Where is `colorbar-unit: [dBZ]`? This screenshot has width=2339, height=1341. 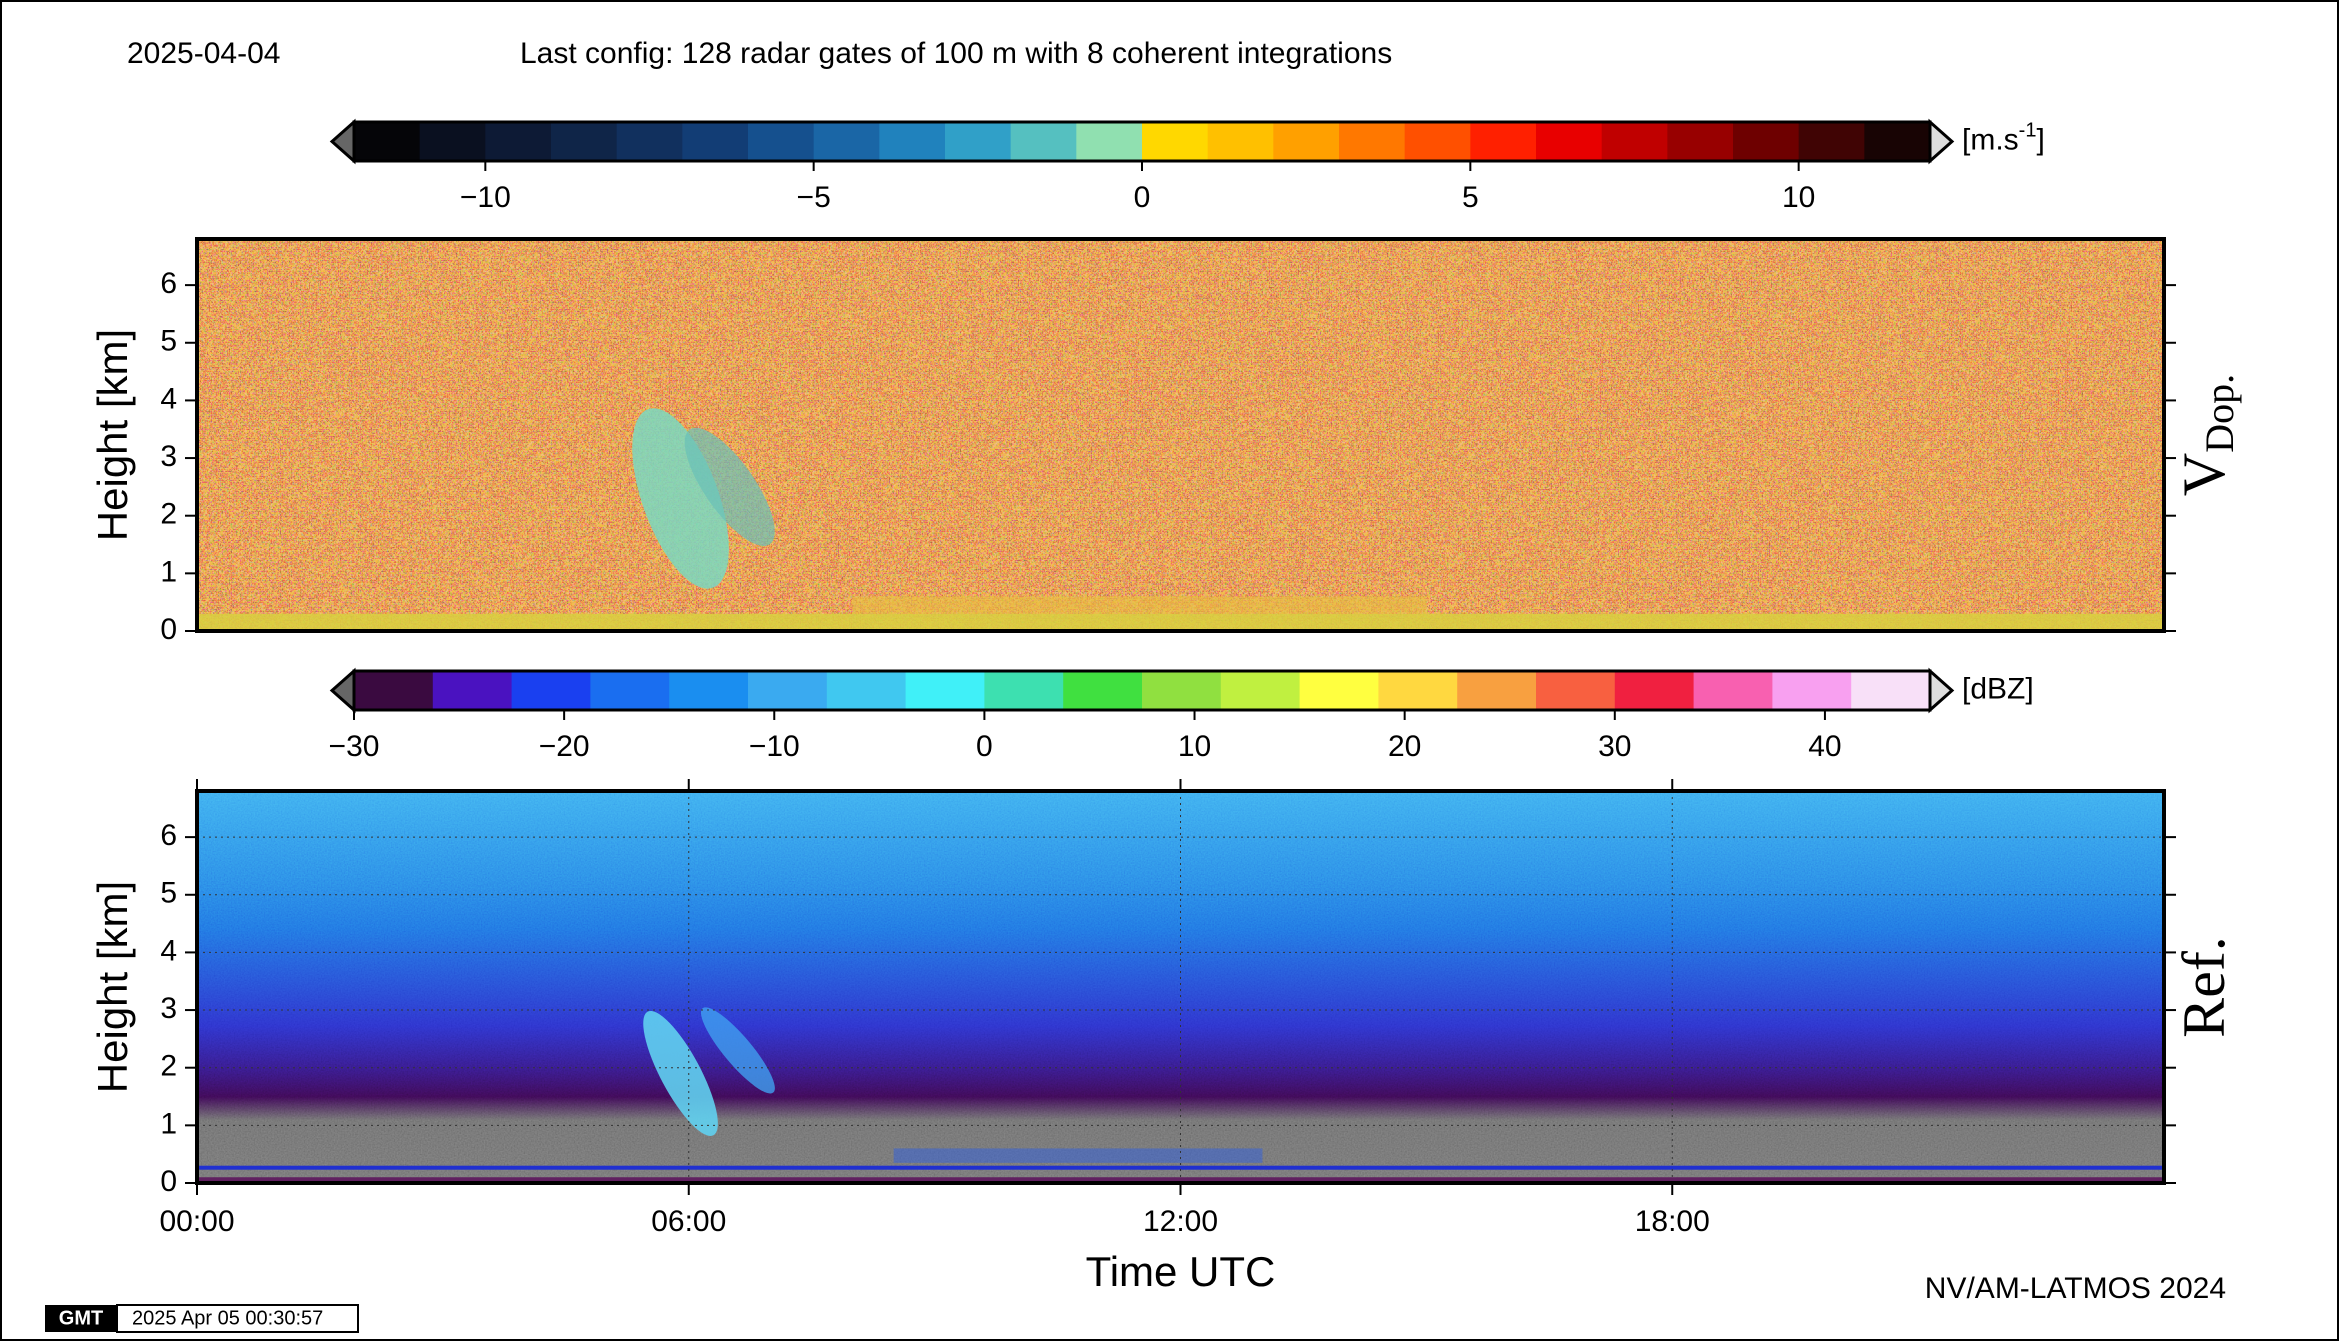
colorbar-unit: [dBZ] is located at coordinates (1998, 688).